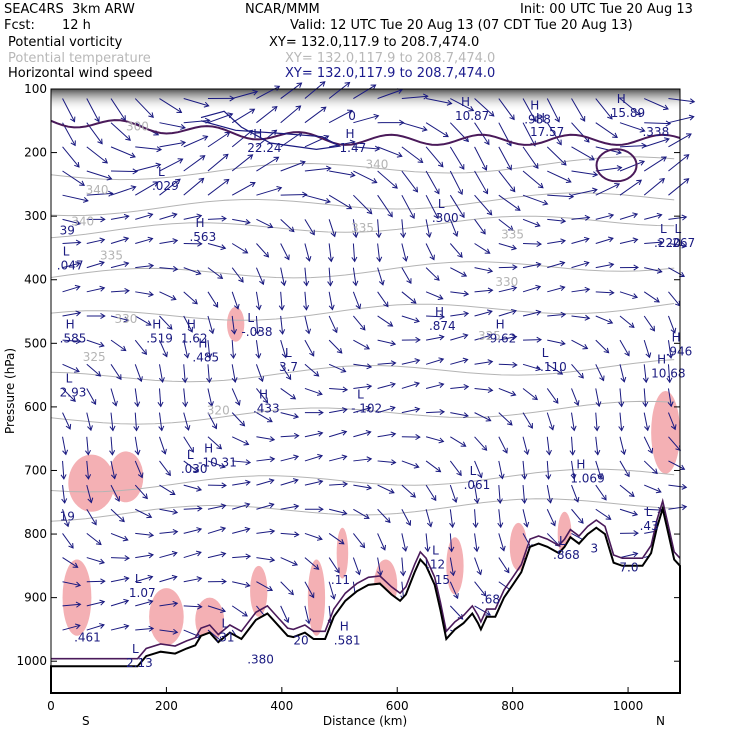 This screenshot has width=740, height=740. I want to click on field-name-wind: Horizontal wind speed, so click(80, 73).